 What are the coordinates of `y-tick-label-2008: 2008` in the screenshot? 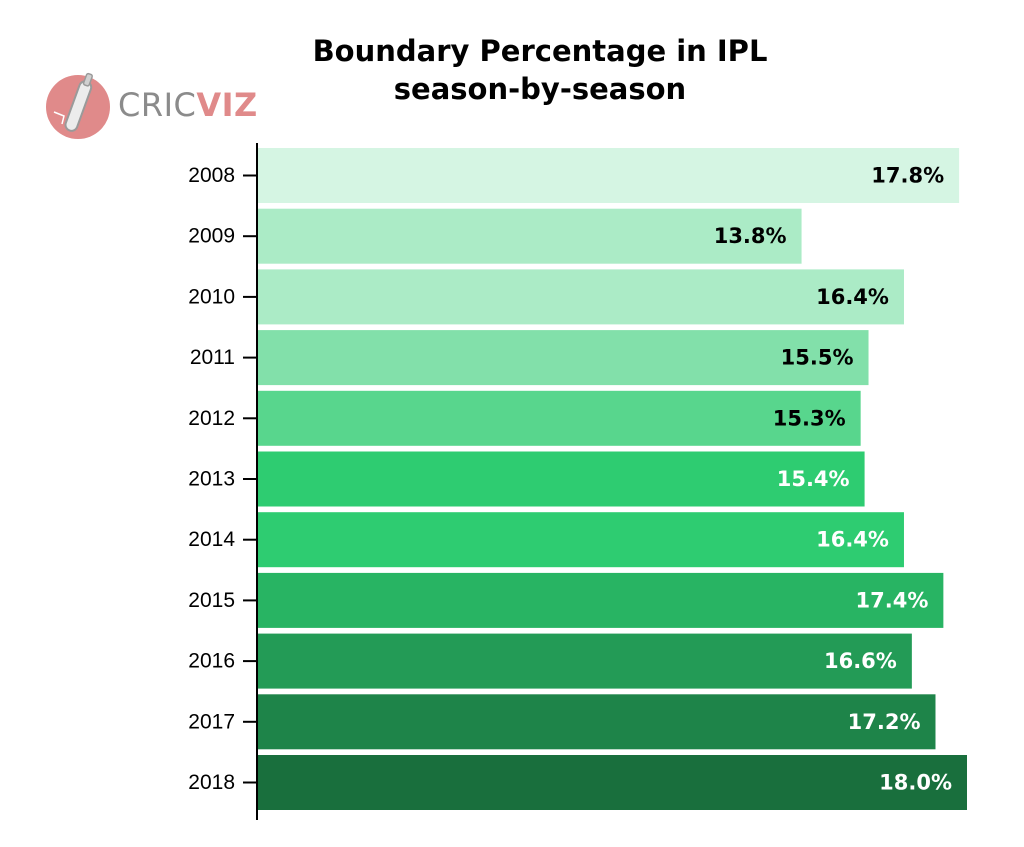 It's located at (211, 175).